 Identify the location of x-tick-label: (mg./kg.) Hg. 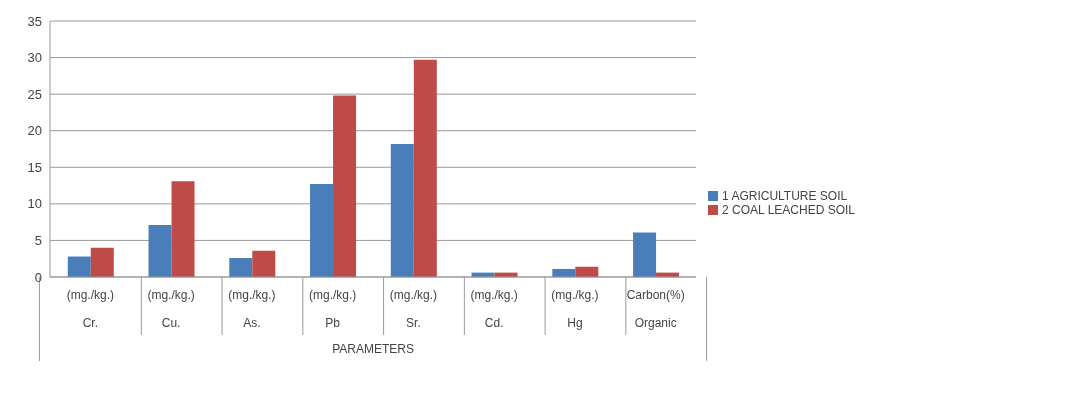
(575, 309).